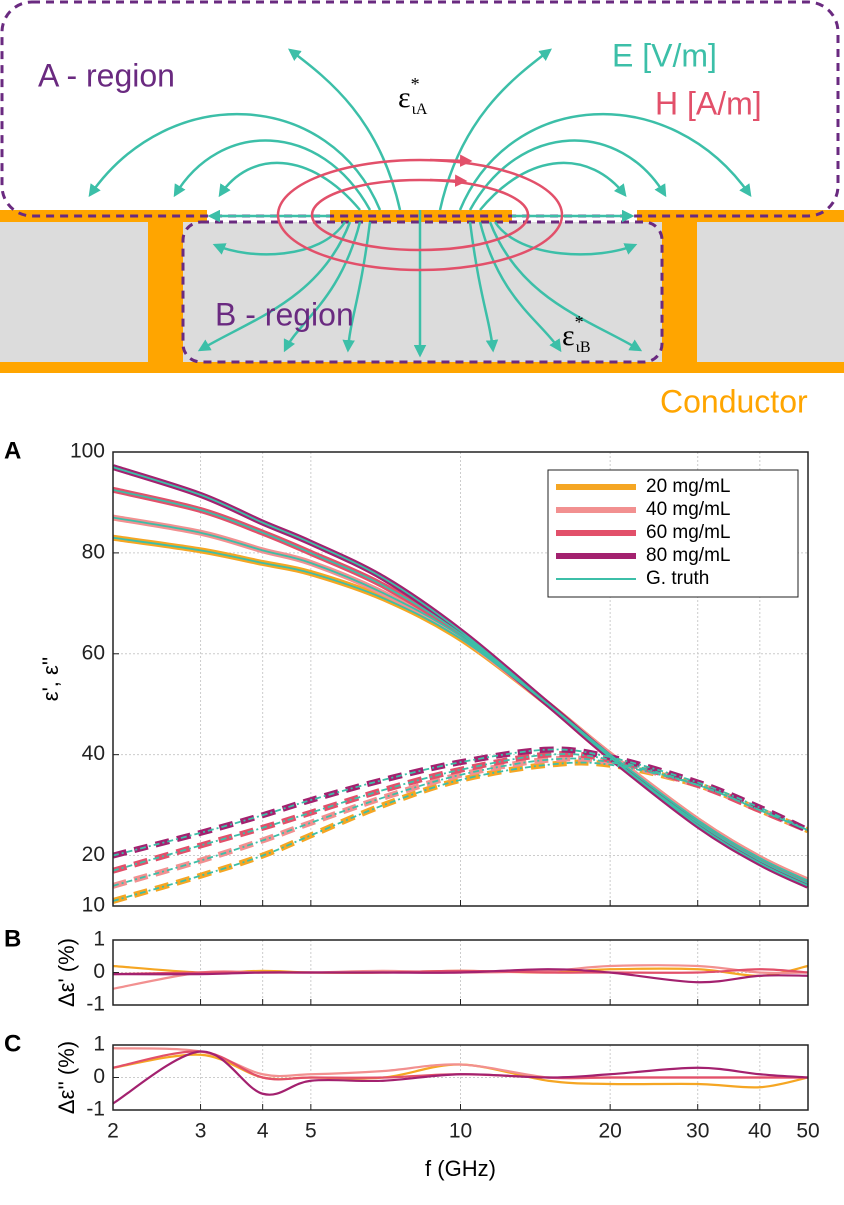 This screenshot has width=844, height=1205. What do you see at coordinates (263, 1131) in the screenshot?
I see `x-tick-label: 4` at bounding box center [263, 1131].